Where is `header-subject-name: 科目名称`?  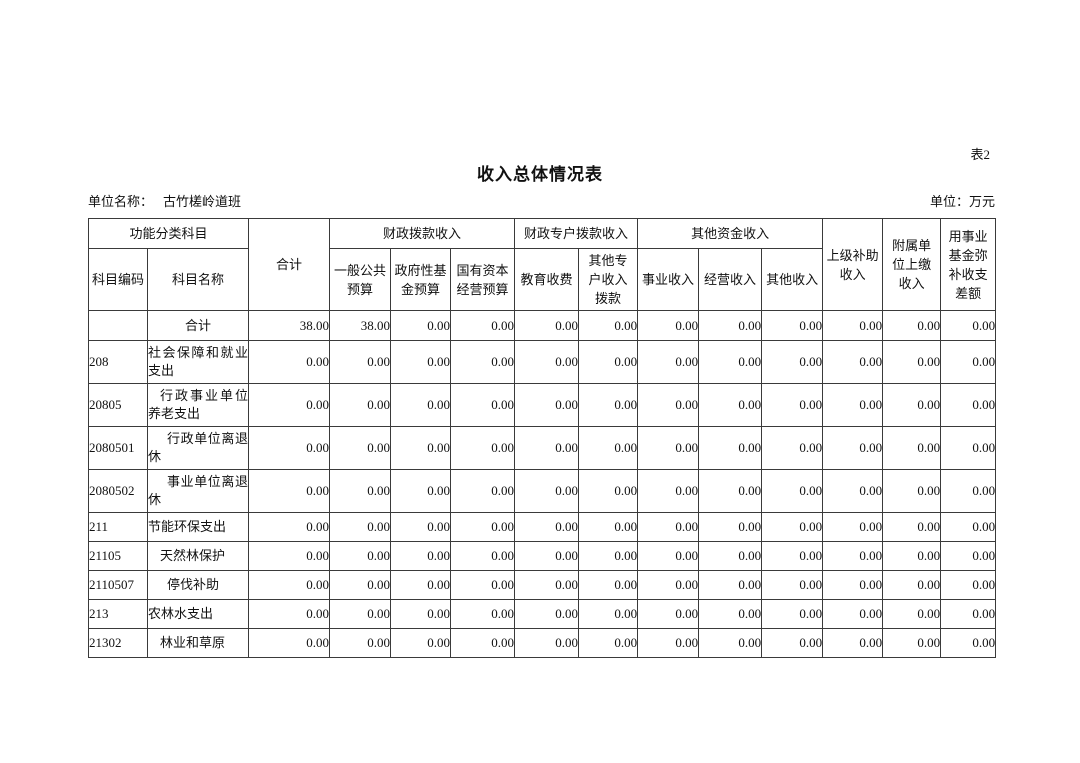 header-subject-name: 科目名称 is located at coordinates (198, 279).